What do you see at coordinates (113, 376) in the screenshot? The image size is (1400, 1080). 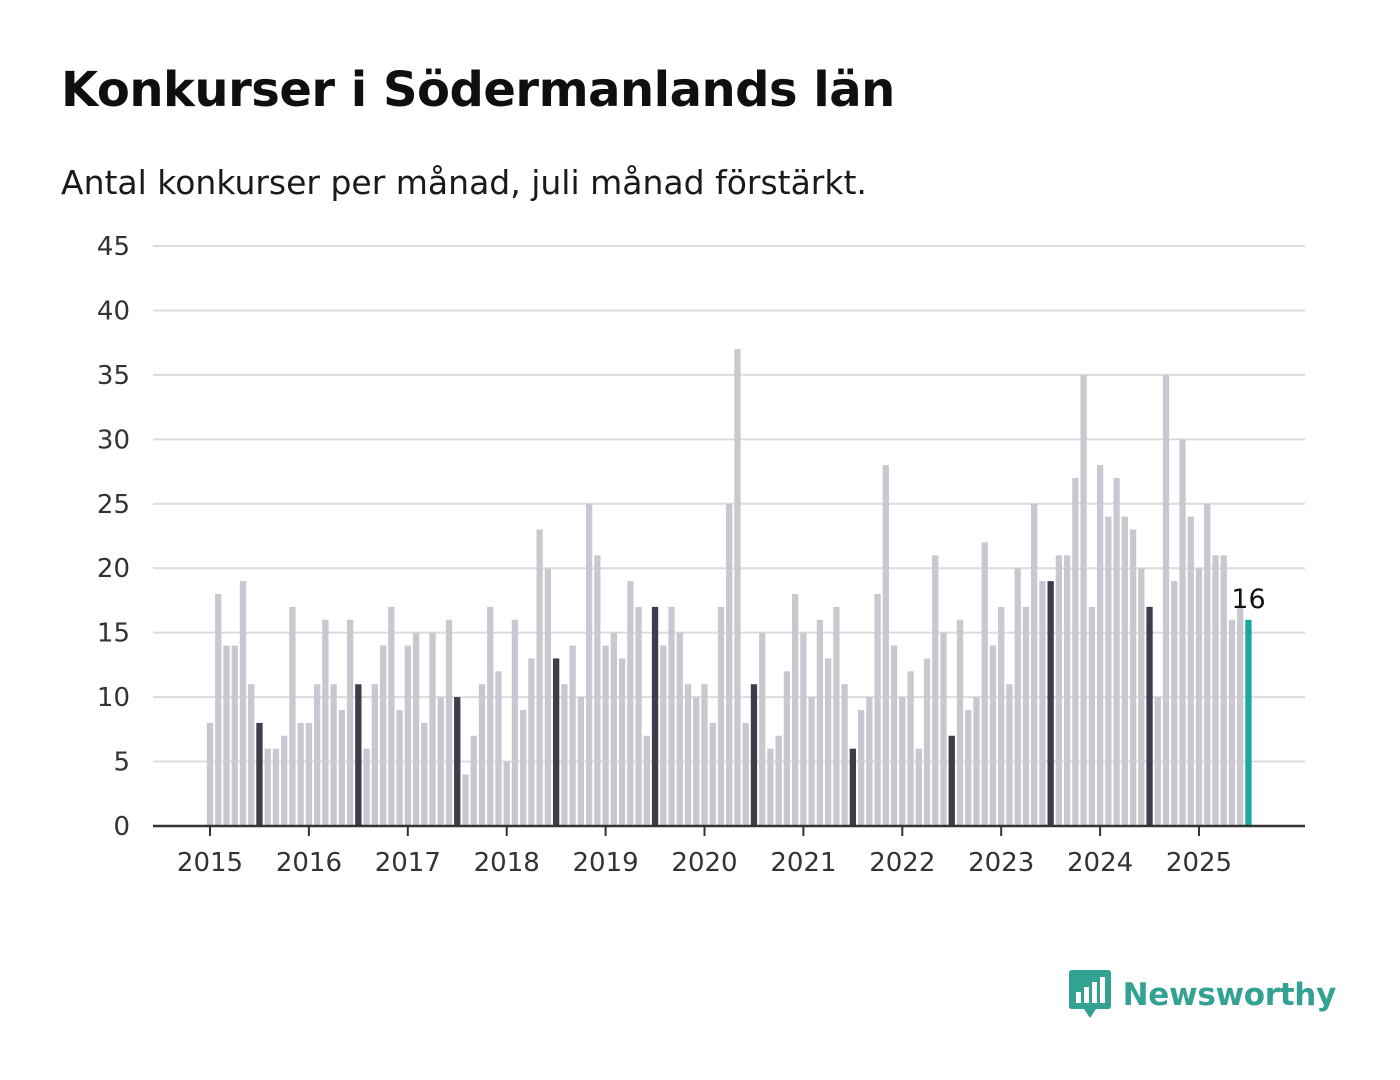 I see `y-tick-label: 35` at bounding box center [113, 376].